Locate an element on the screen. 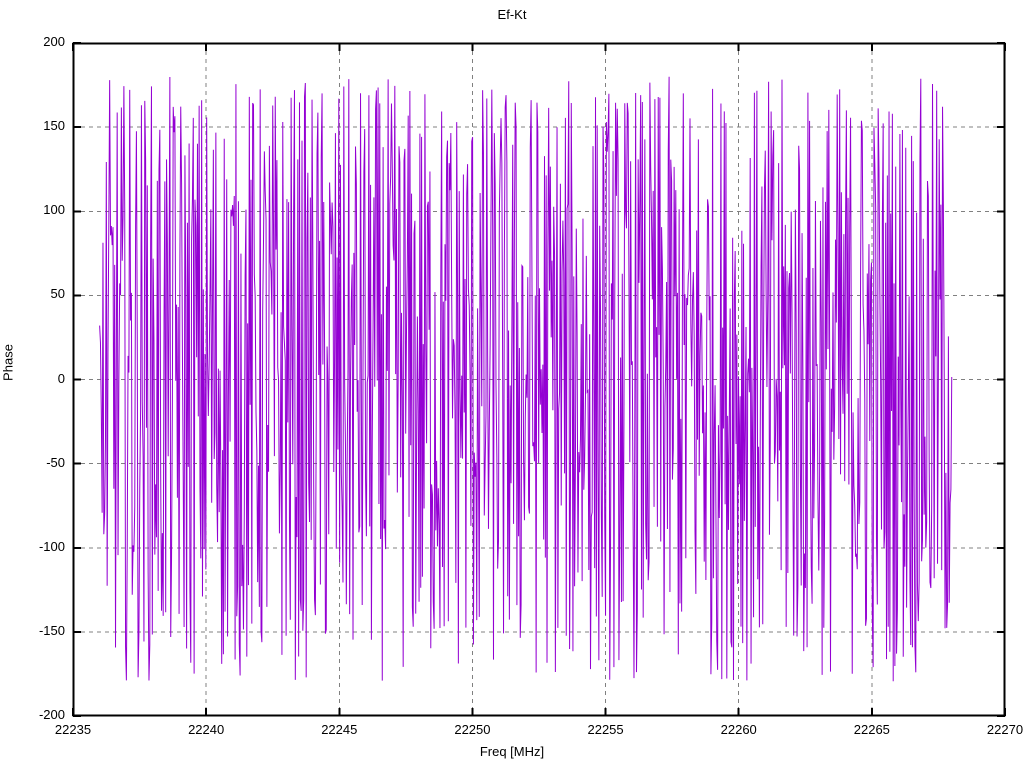  x-tick-label-text: 22250 is located at coordinates (472, 729).